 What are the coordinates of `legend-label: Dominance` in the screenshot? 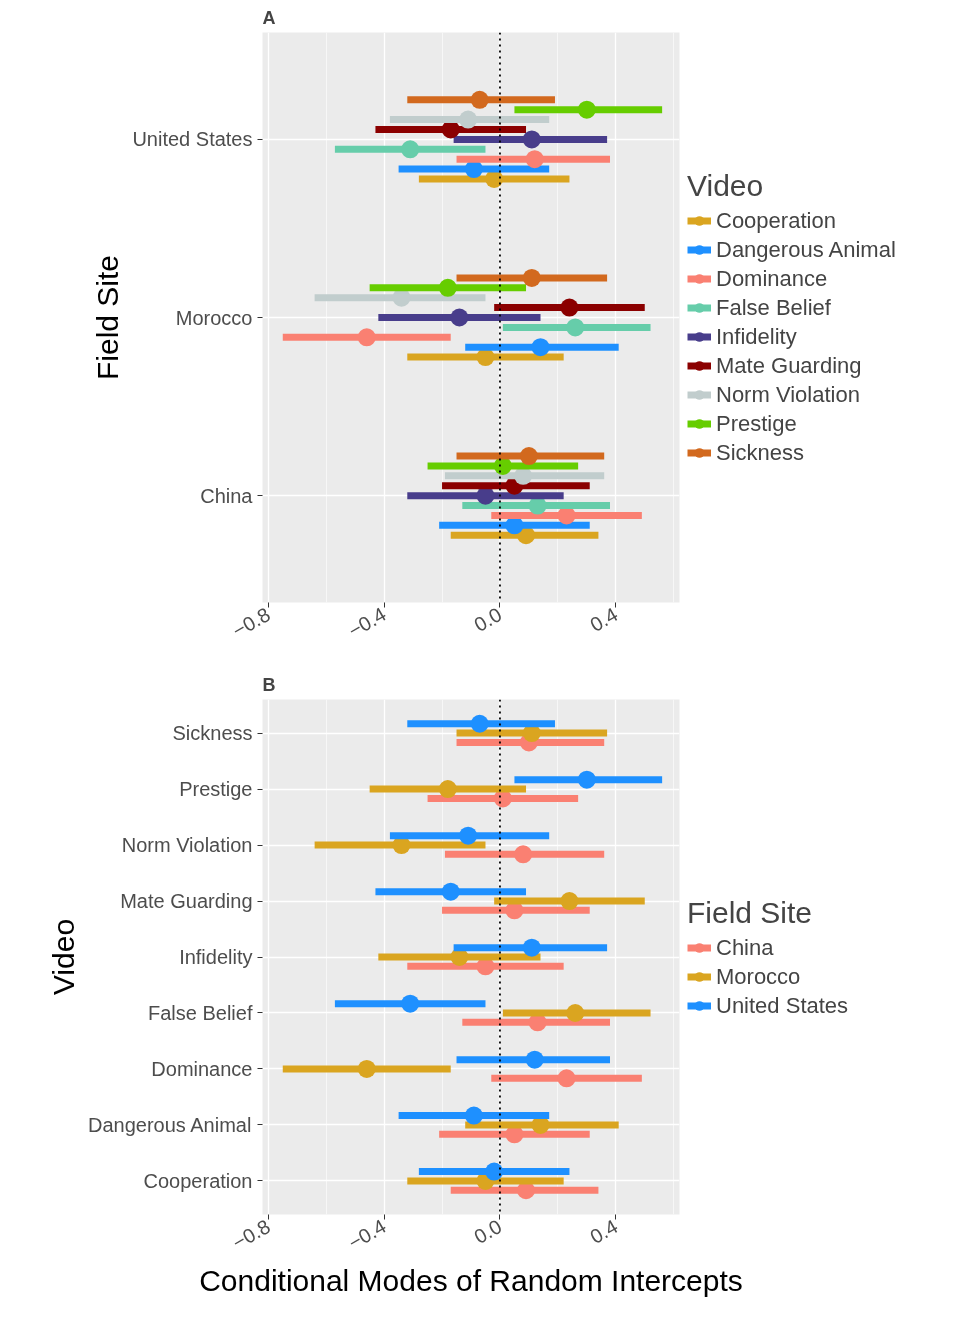 It's located at (772, 278).